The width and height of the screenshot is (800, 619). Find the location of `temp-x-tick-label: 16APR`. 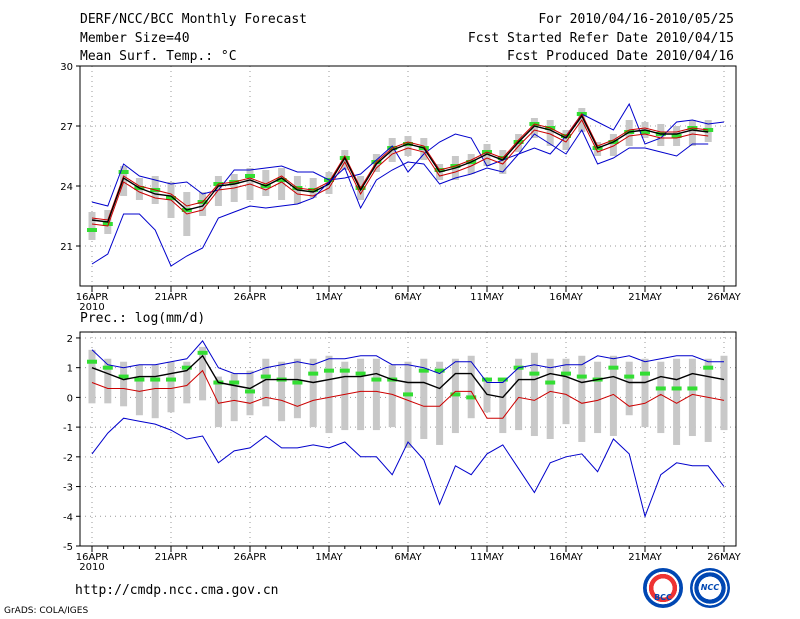

temp-x-tick-label: 16APR is located at coordinates (92, 297).